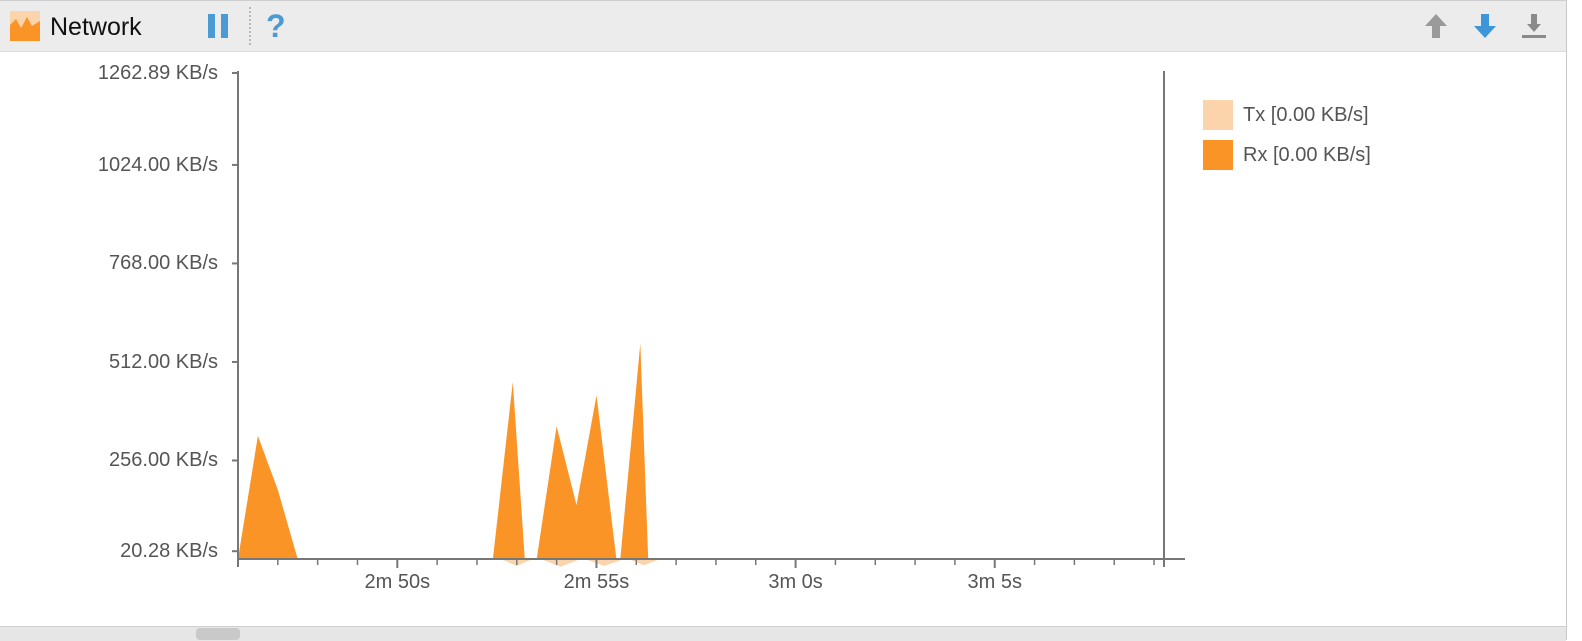 The image size is (1582, 641). What do you see at coordinates (157, 73) in the screenshot?
I see `y-tick-label: 1262.89 KB/s` at bounding box center [157, 73].